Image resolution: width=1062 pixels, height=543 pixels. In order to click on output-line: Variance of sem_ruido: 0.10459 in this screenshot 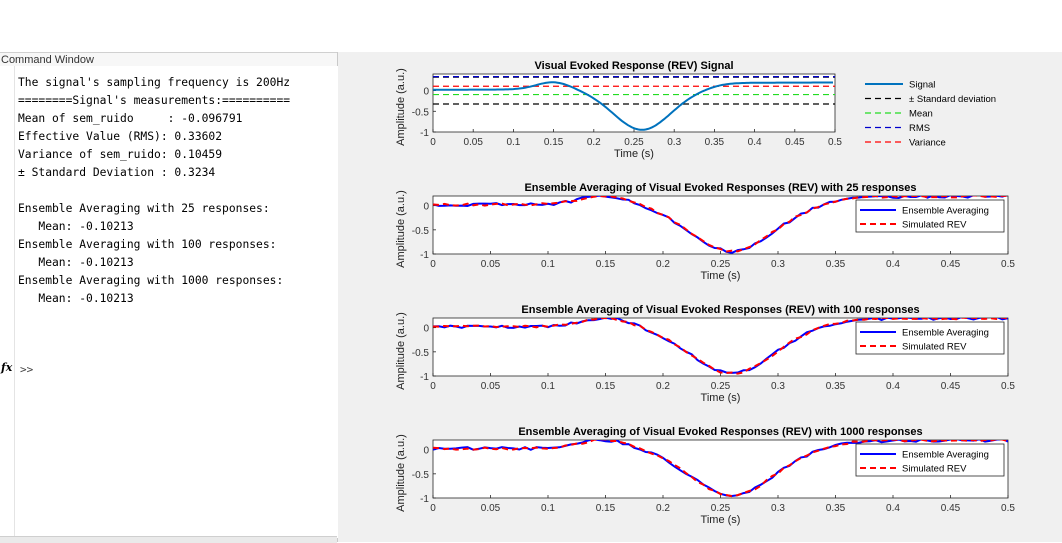, I will do `click(120, 154)`.